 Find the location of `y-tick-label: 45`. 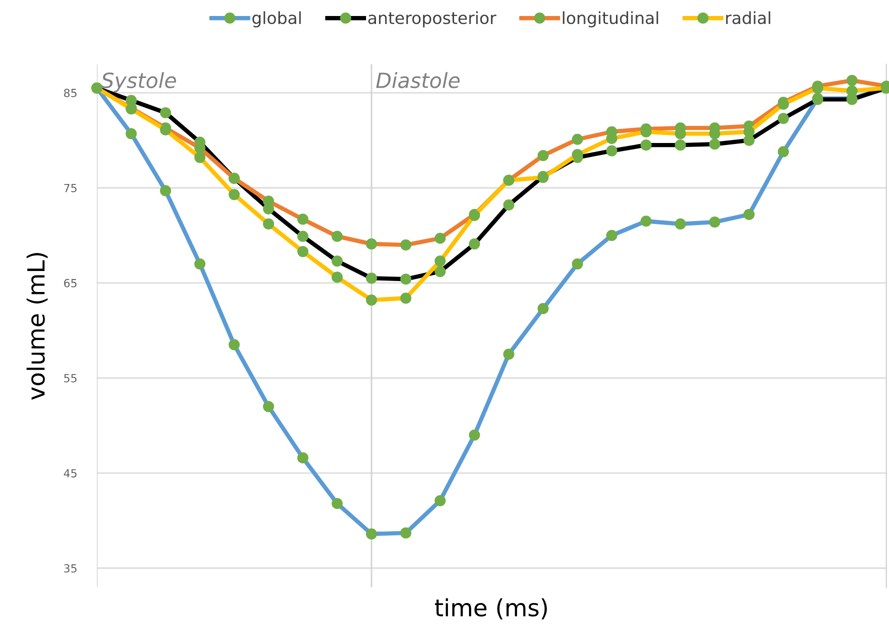

y-tick-label: 45 is located at coordinates (70, 473).